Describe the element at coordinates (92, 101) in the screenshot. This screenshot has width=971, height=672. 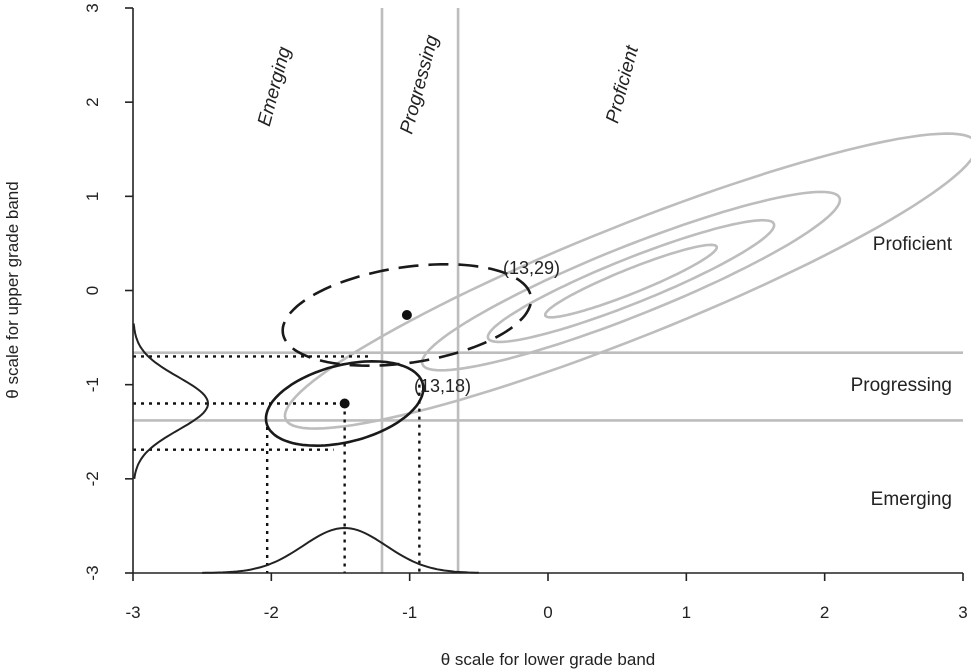
I see `y-tick-label: 2` at that location.